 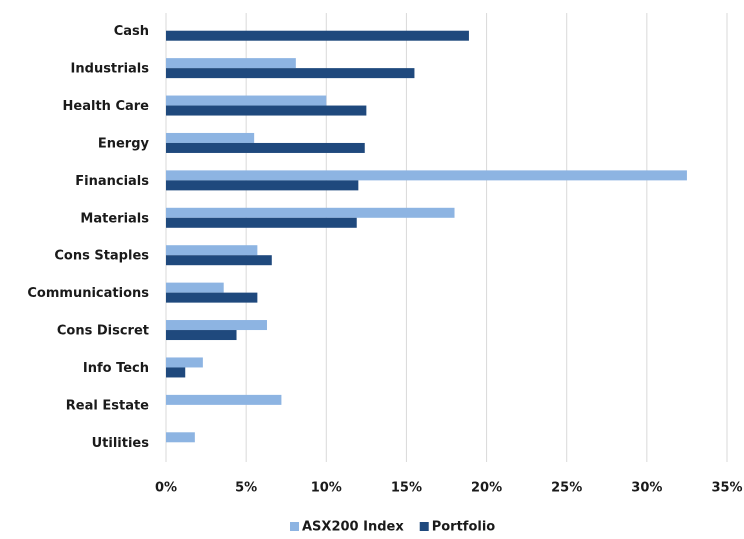 What do you see at coordinates (726, 488) in the screenshot?
I see `x-tick-label: 35%` at bounding box center [726, 488].